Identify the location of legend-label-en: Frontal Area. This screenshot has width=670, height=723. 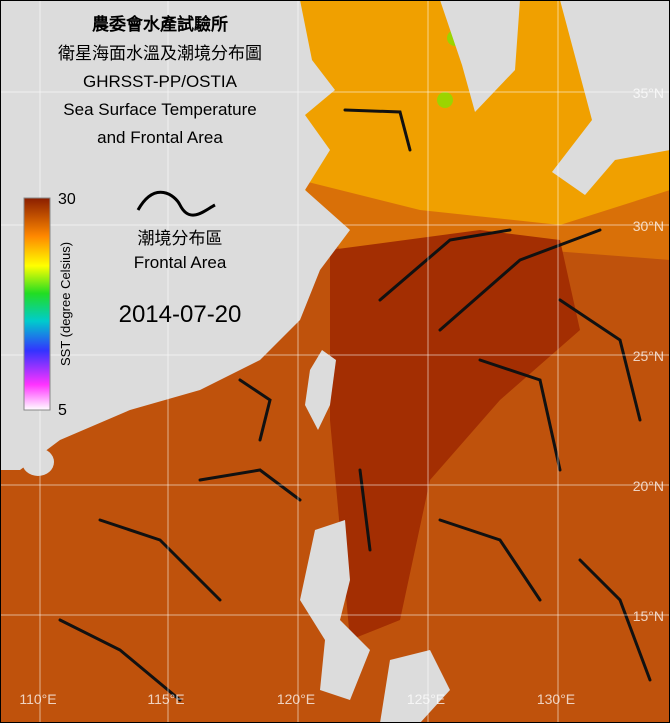
(180, 262).